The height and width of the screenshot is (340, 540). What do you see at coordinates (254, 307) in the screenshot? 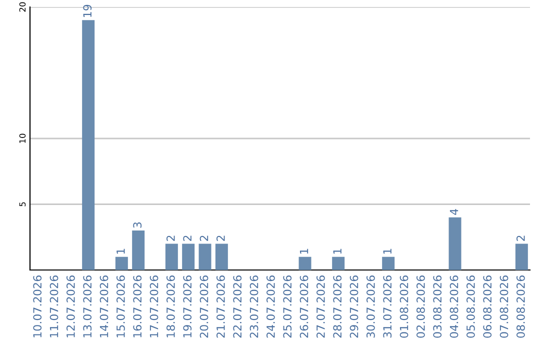
I see `x-tick-label: 23.07.2026` at bounding box center [254, 307].